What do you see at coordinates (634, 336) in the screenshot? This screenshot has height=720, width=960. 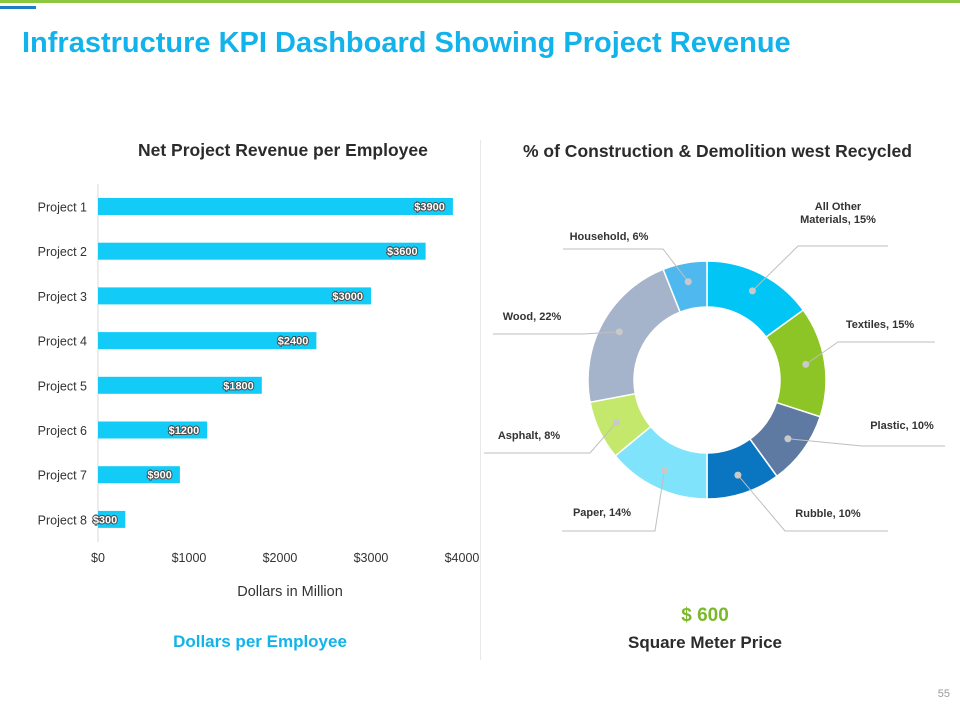 I see `donut-slice` at bounding box center [634, 336].